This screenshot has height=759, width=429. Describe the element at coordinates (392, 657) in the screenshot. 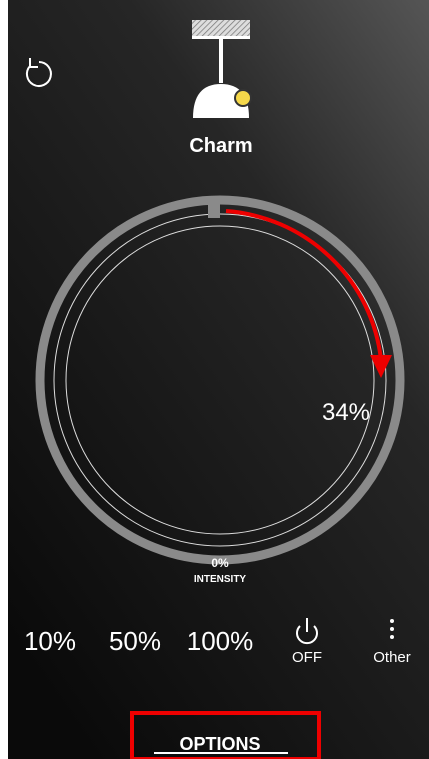

I see `other-button: Other` at that location.